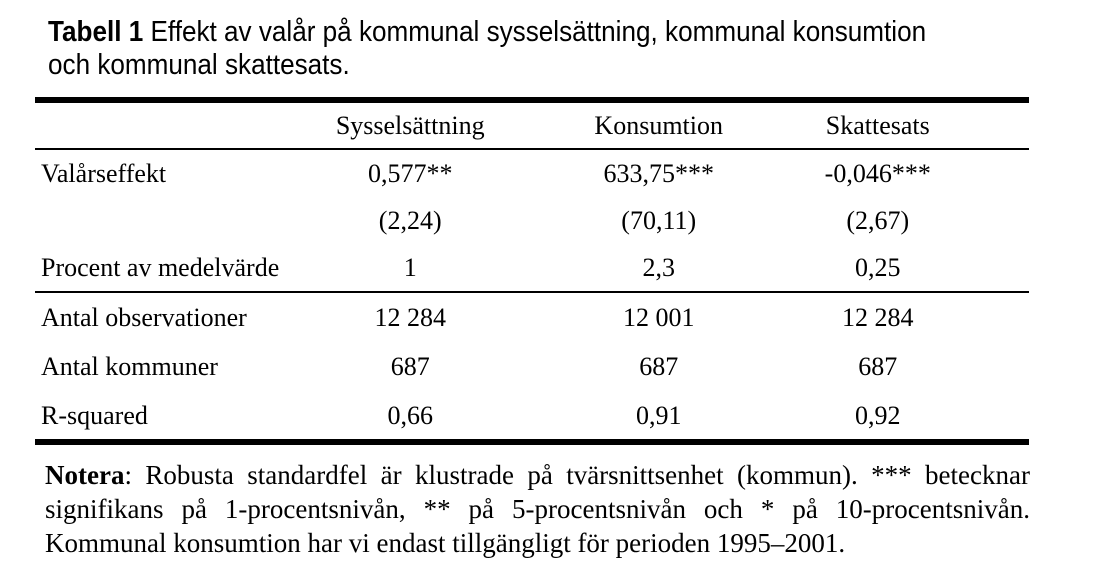 Image resolution: width=1097 pixels, height=580 pixels. I want to click on table-cell: (2,24), so click(410, 220).